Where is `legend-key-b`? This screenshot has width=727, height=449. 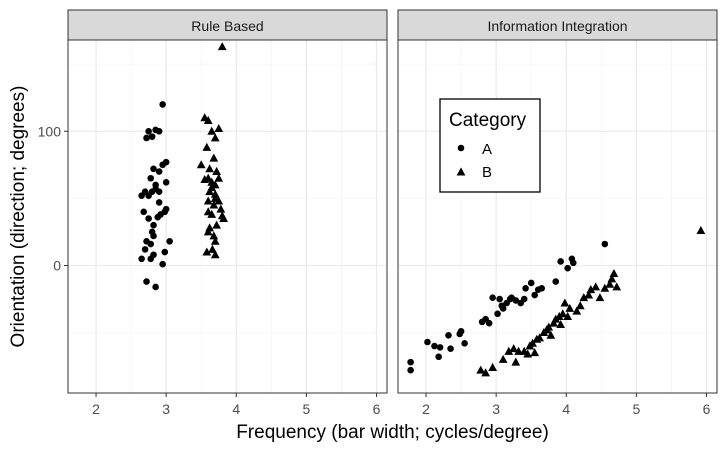
legend-key-b is located at coordinates (461, 171).